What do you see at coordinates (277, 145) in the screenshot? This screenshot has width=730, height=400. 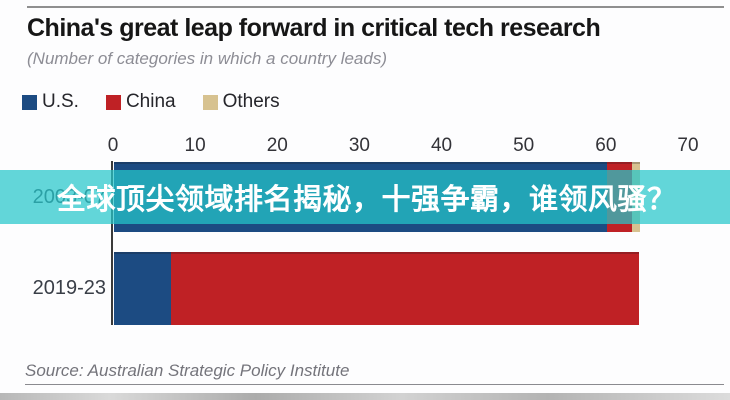 I see `x-tick-label: 20` at bounding box center [277, 145].